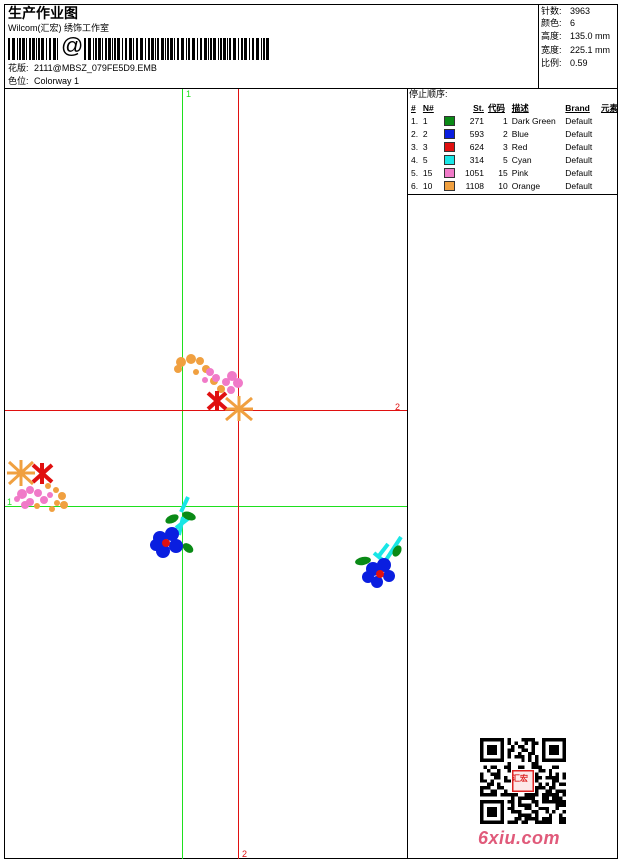 This screenshot has height=860, width=620. I want to click on qr-code, so click(523, 781).